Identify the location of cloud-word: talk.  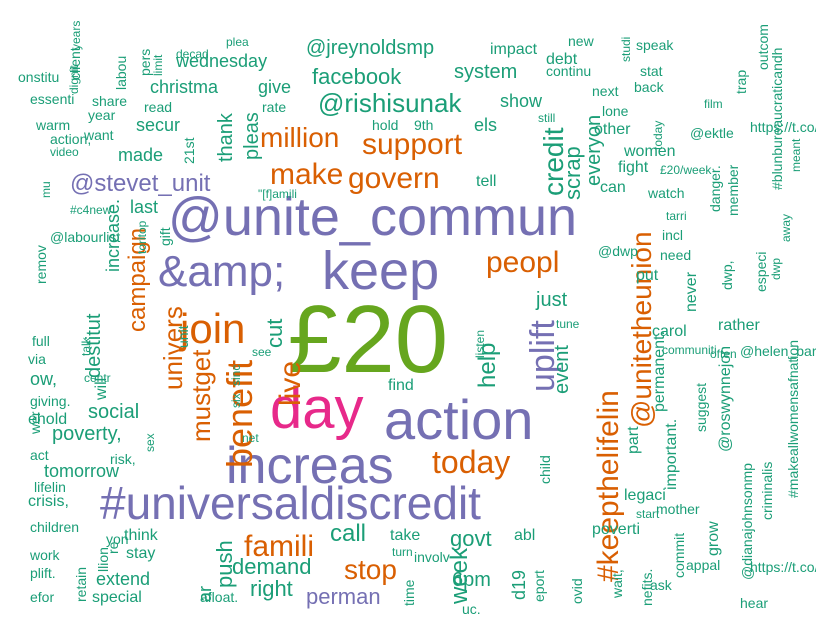
(86, 346).